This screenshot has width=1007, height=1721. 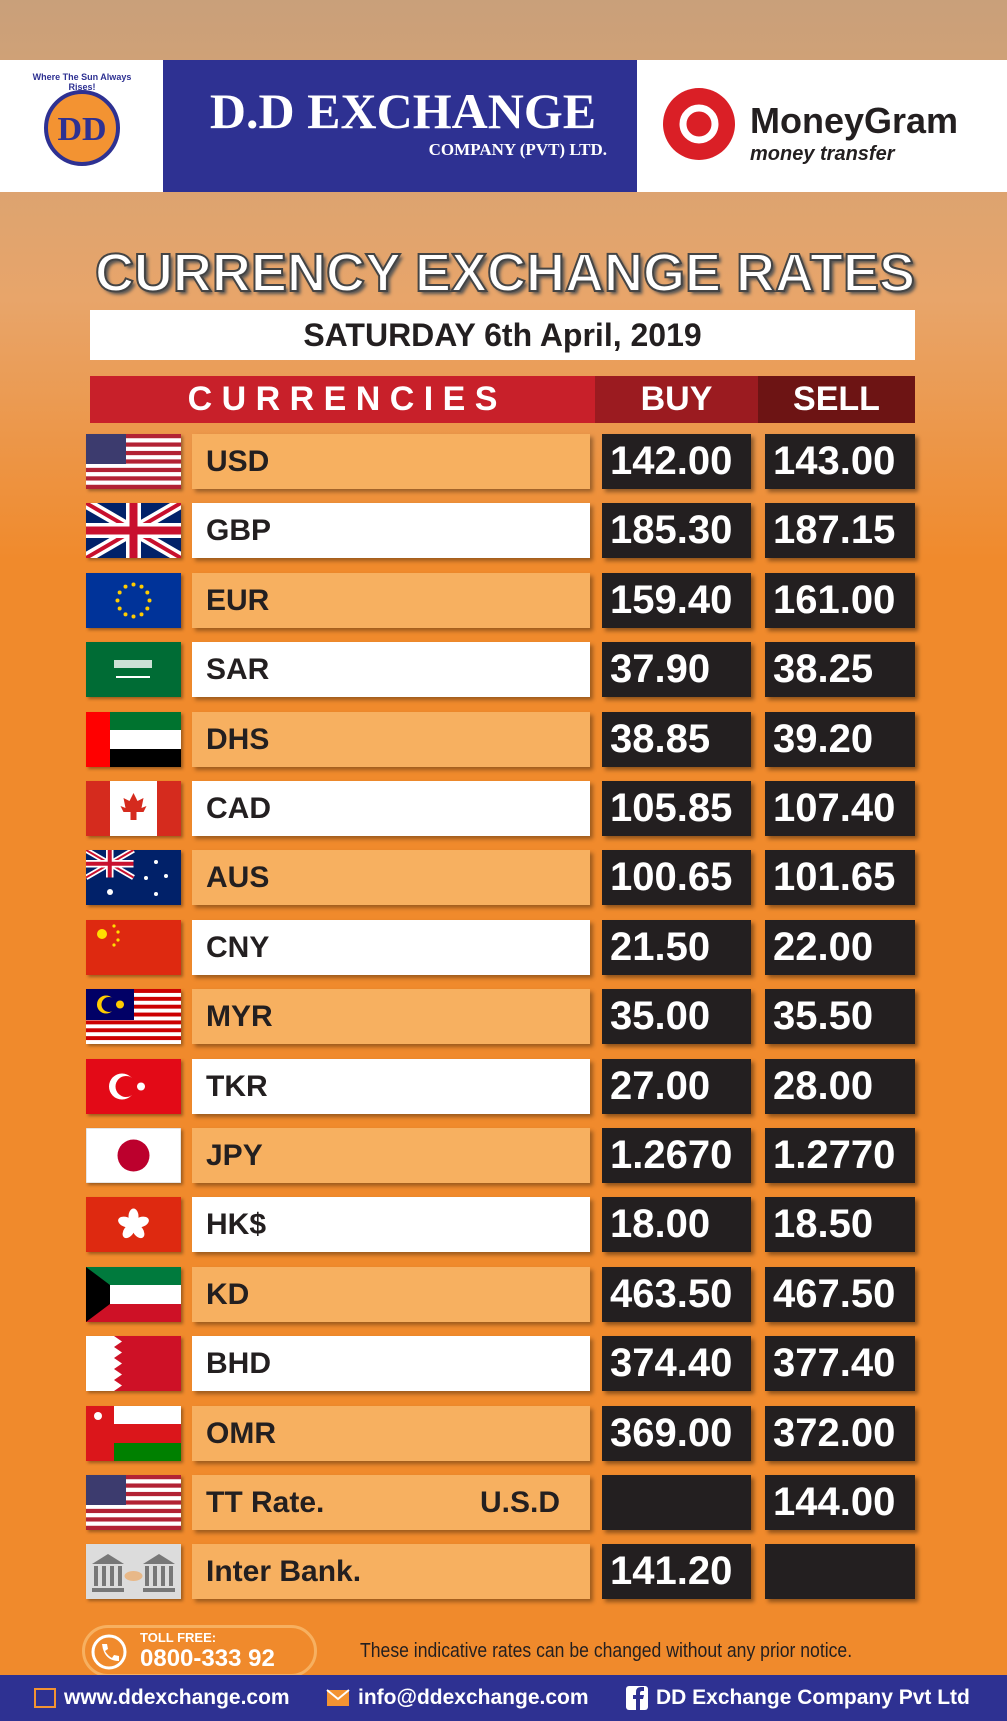 What do you see at coordinates (338, 1697) in the screenshot?
I see `mail-icon` at bounding box center [338, 1697].